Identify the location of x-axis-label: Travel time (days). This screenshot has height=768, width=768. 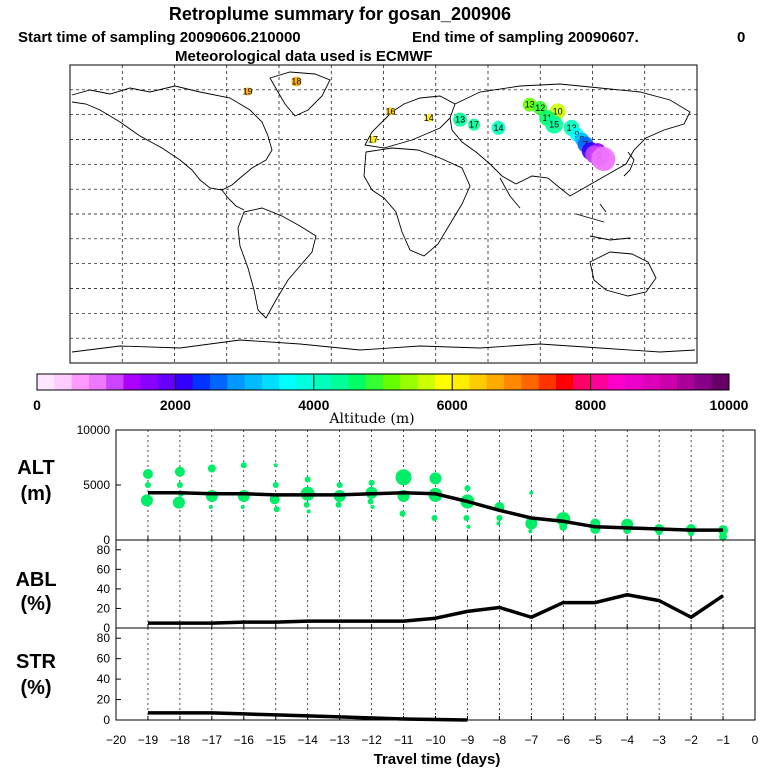
(437, 759).